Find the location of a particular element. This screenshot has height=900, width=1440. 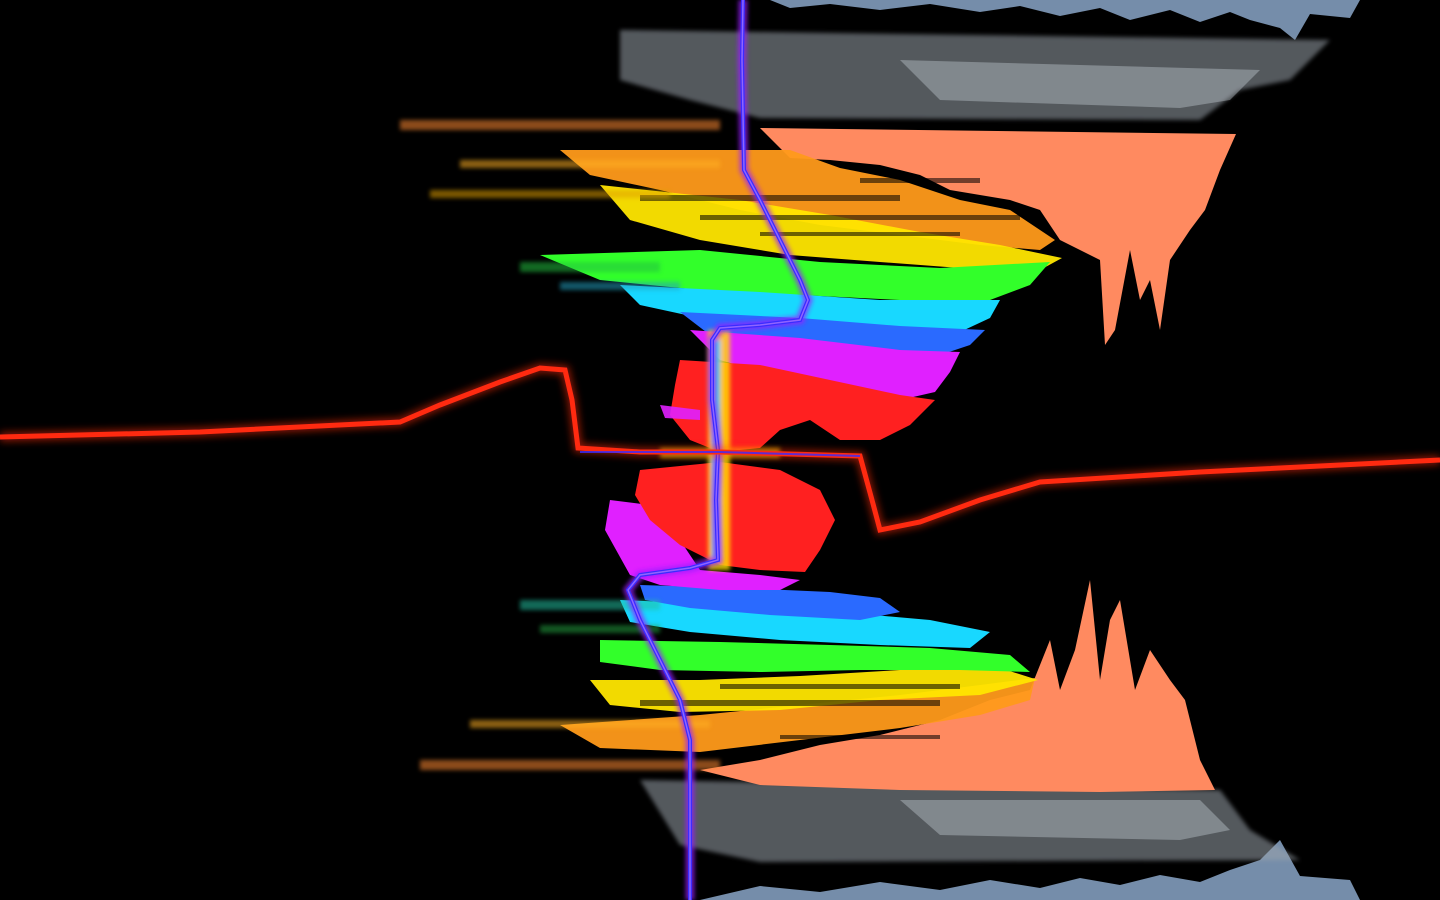

top-red-core is located at coordinates (802, 406).